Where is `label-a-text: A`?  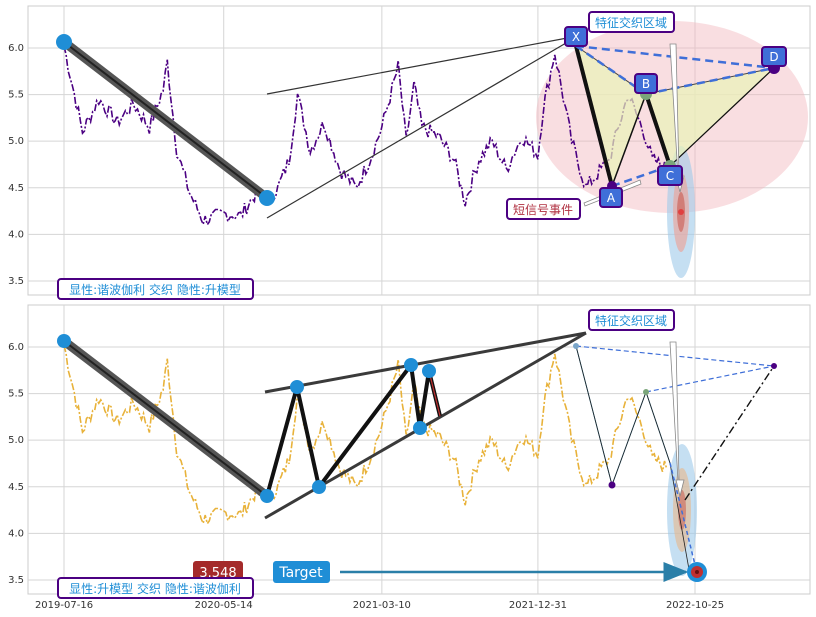 label-a-text: A is located at coordinates (611, 198).